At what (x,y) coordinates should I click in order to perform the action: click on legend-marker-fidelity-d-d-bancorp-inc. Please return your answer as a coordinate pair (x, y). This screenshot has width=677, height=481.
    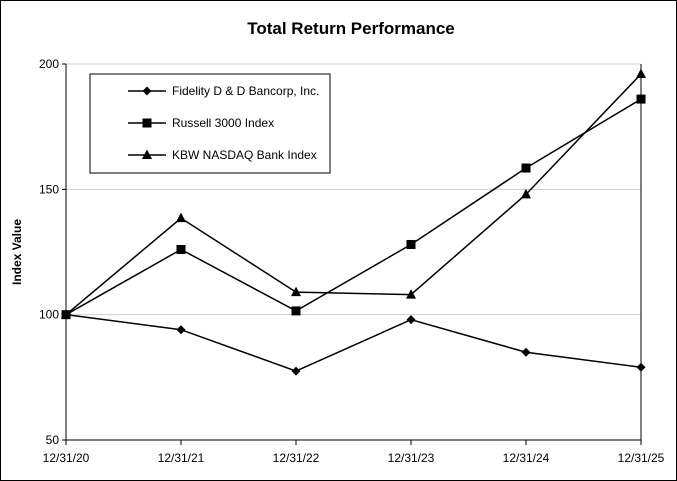
    Looking at the image, I should click on (147, 91).